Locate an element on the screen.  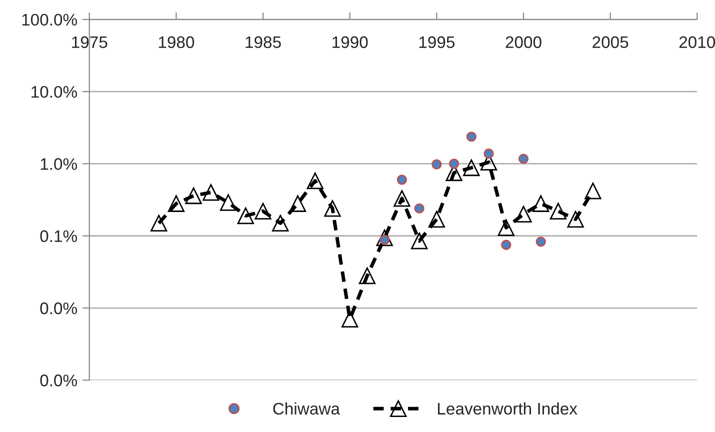
y-tick-label: 10.0% is located at coordinates (54, 92).